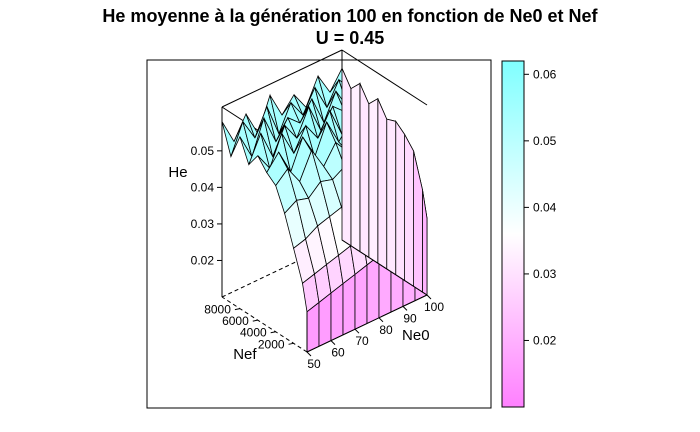 This screenshot has width=700, height=432. I want to click on y-tick-label: 6000, so click(235, 321).